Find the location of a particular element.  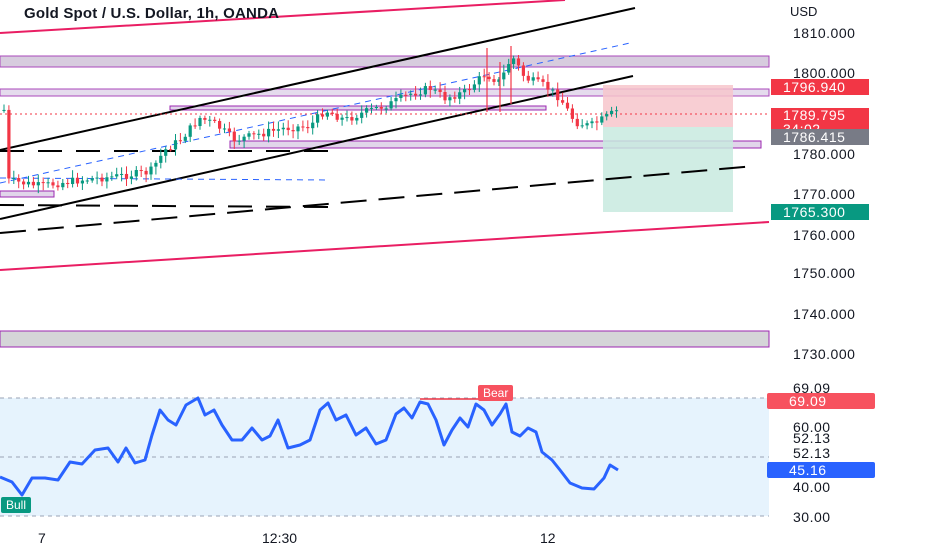

stop-price-tag: 1796.940 is located at coordinates (820, 87).